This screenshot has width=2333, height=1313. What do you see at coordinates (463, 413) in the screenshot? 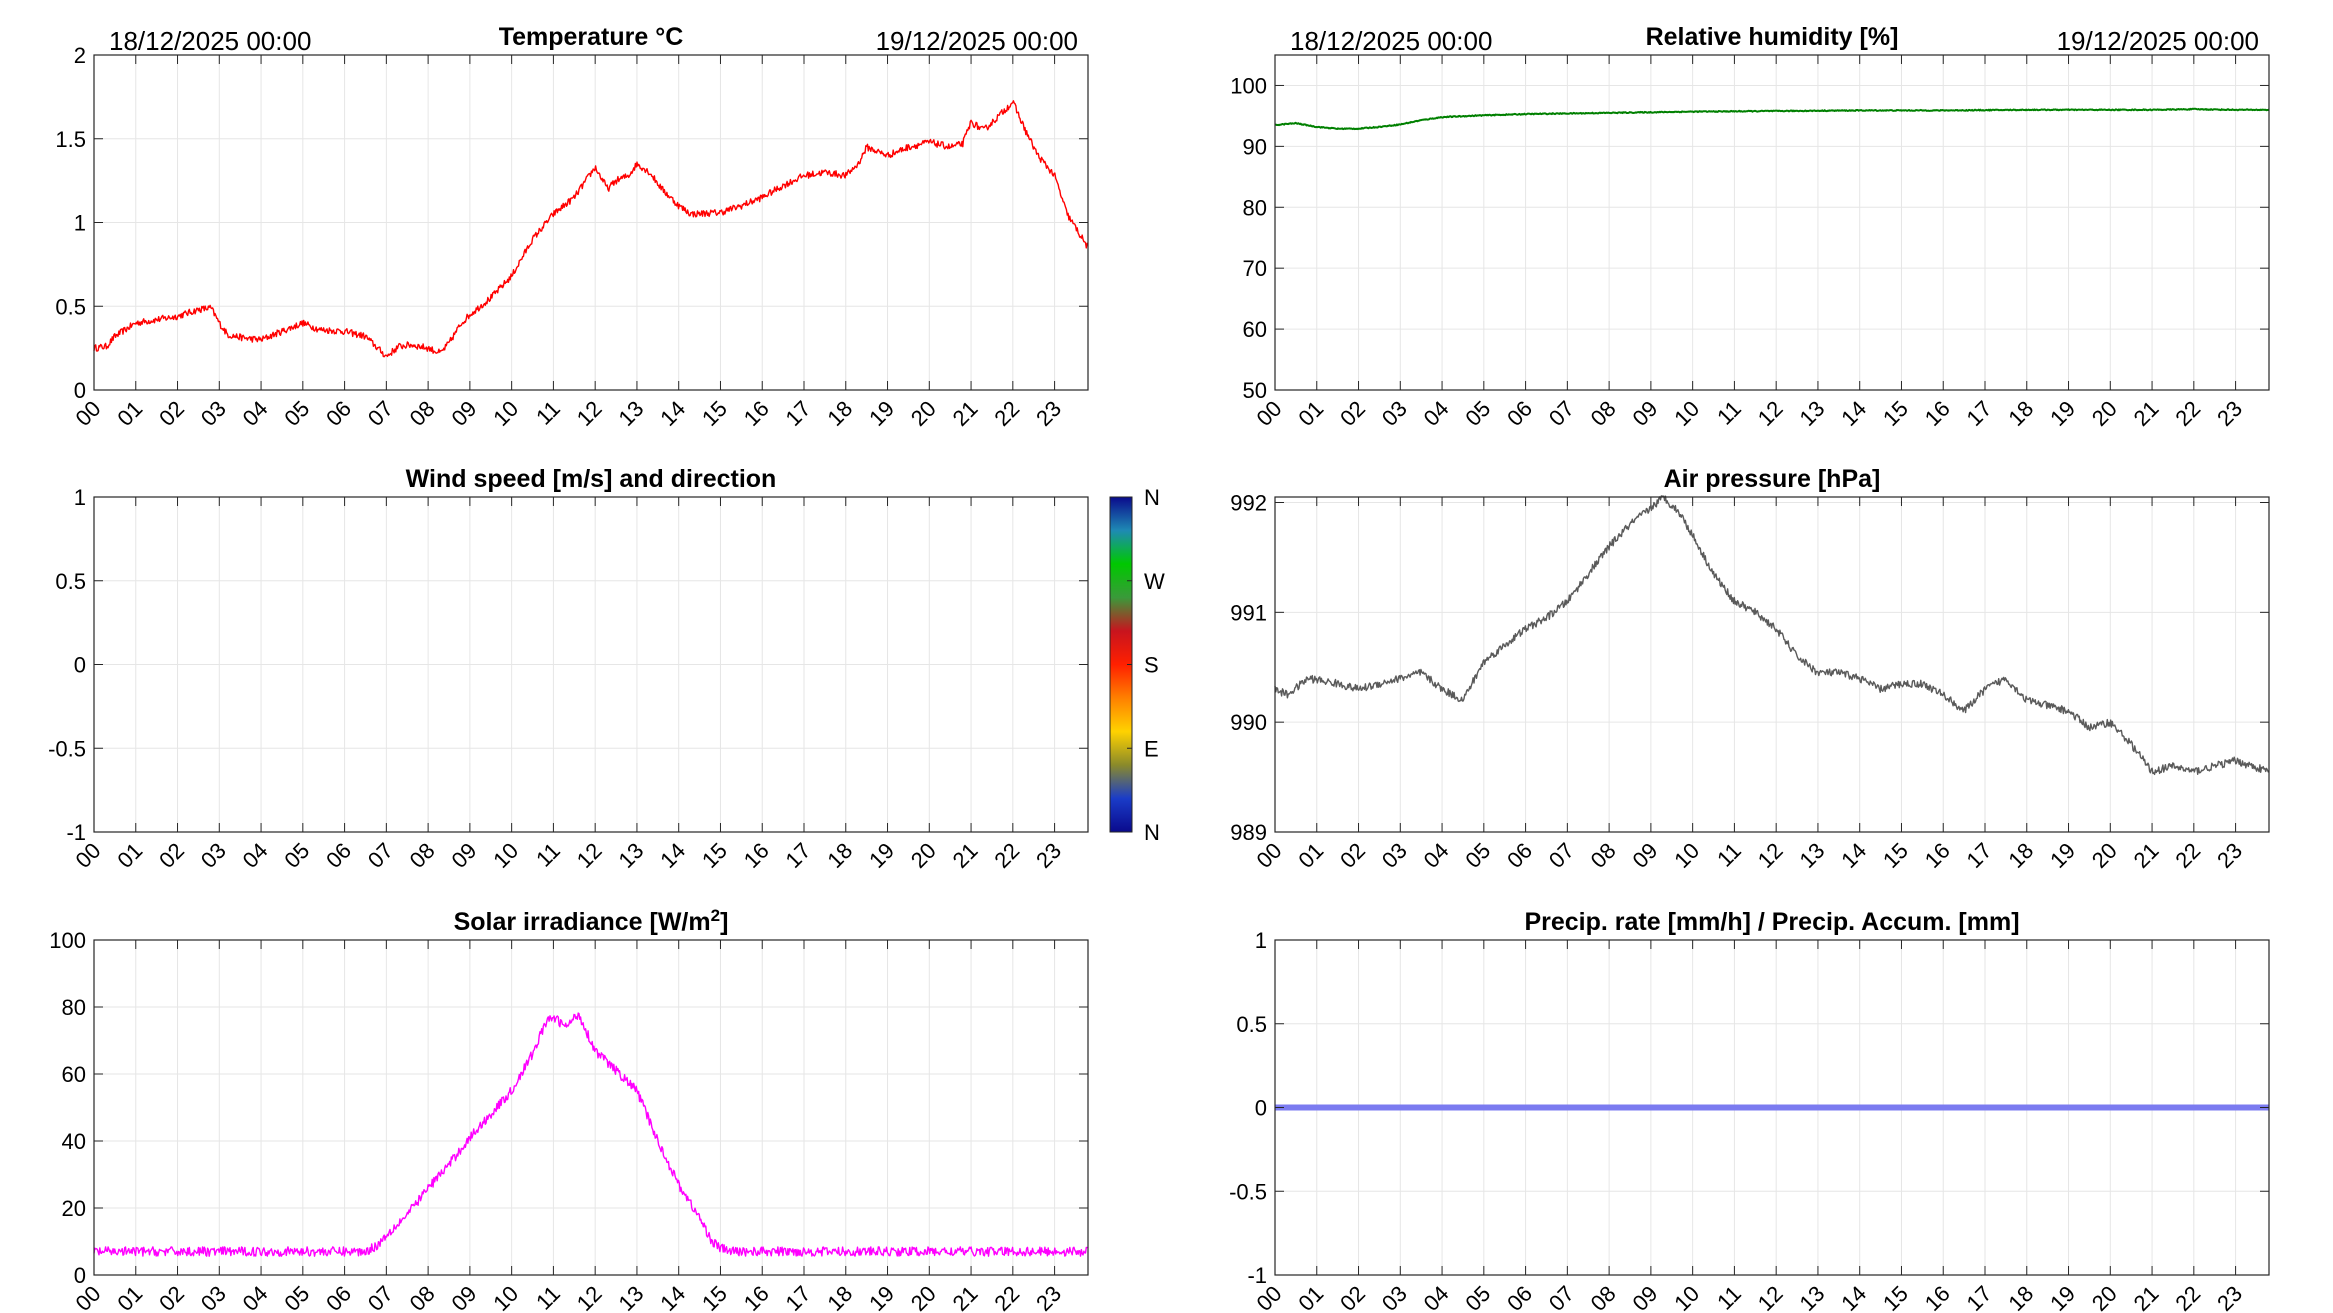
I see `temperature-x-tick-label: 09` at bounding box center [463, 413].